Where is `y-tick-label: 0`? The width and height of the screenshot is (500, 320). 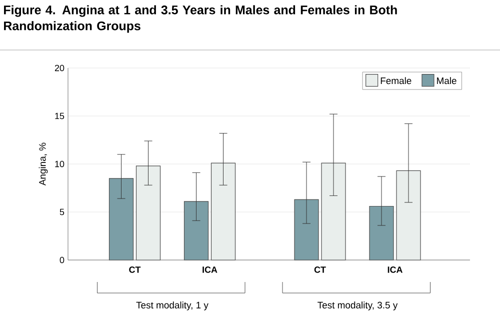
y-tick-label: 0 is located at coordinates (62, 260).